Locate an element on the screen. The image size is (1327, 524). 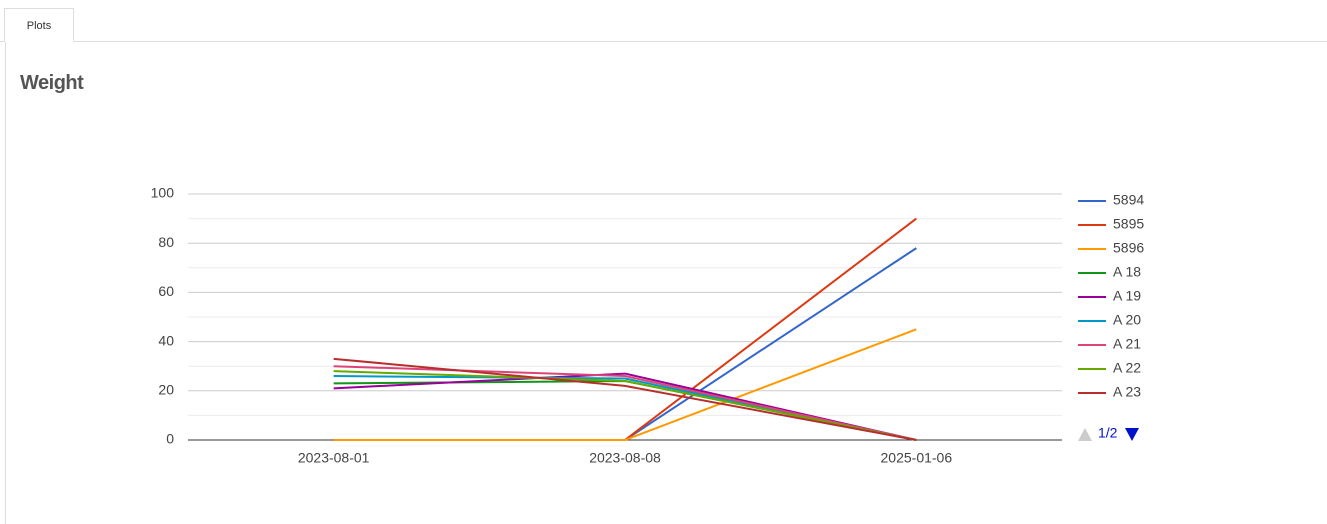
chart-title: Weight is located at coordinates (52, 83).